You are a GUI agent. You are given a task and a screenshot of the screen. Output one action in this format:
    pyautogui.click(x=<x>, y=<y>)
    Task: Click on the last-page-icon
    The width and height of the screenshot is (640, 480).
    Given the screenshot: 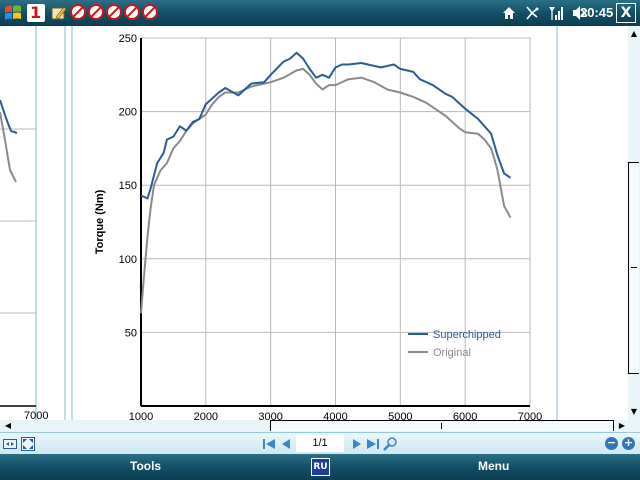 What is the action you would take?
    pyautogui.click(x=373, y=444)
    